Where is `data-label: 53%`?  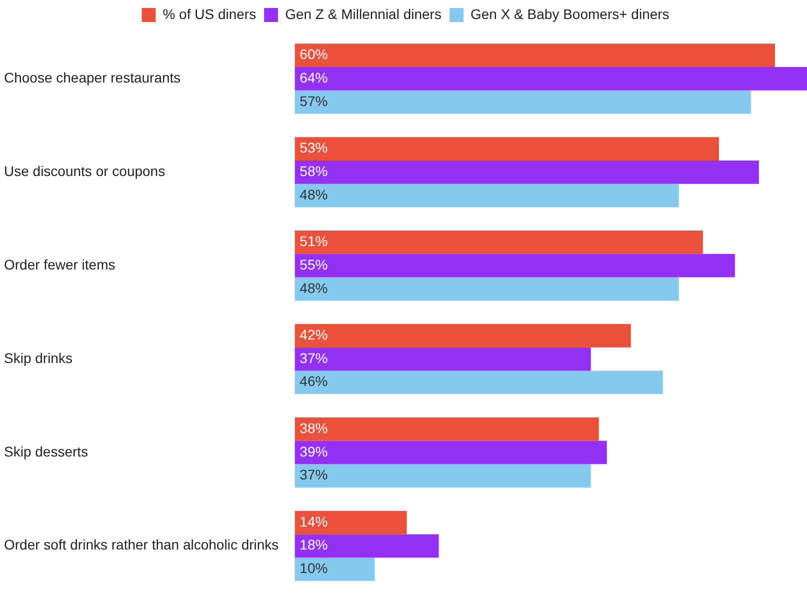 data-label: 53% is located at coordinates (314, 148).